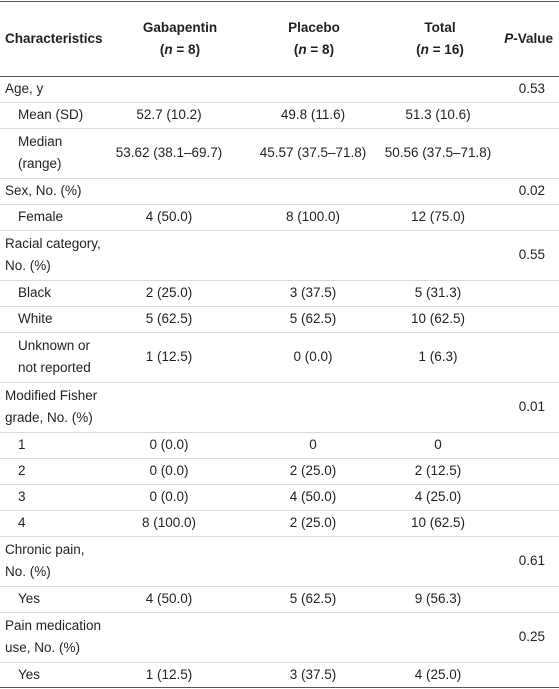 The height and width of the screenshot is (689, 559). I want to click on value-cell: 1 (6.3), so click(438, 357).